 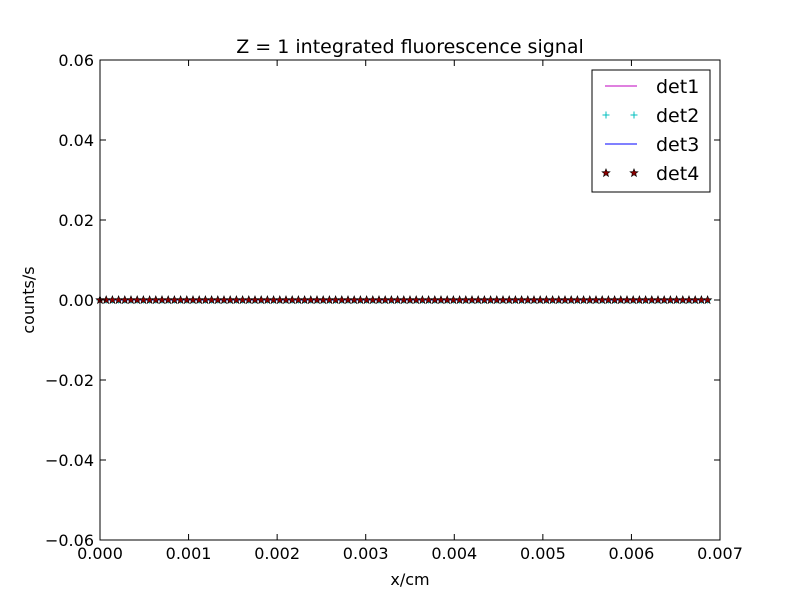 I want to click on legend: det1 det2 det3 det4, so click(x=651, y=131).